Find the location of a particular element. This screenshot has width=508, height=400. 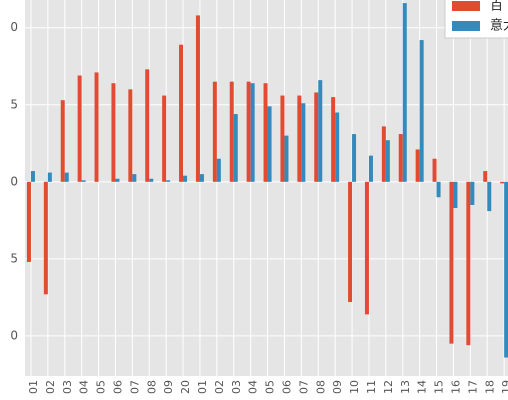

x-tick-label: 12 is located at coordinates (388, 387).